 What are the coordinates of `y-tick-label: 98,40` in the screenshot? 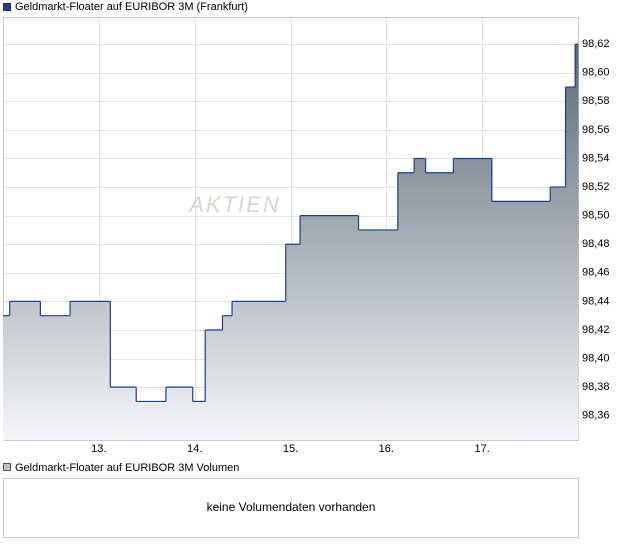 It's located at (596, 358).